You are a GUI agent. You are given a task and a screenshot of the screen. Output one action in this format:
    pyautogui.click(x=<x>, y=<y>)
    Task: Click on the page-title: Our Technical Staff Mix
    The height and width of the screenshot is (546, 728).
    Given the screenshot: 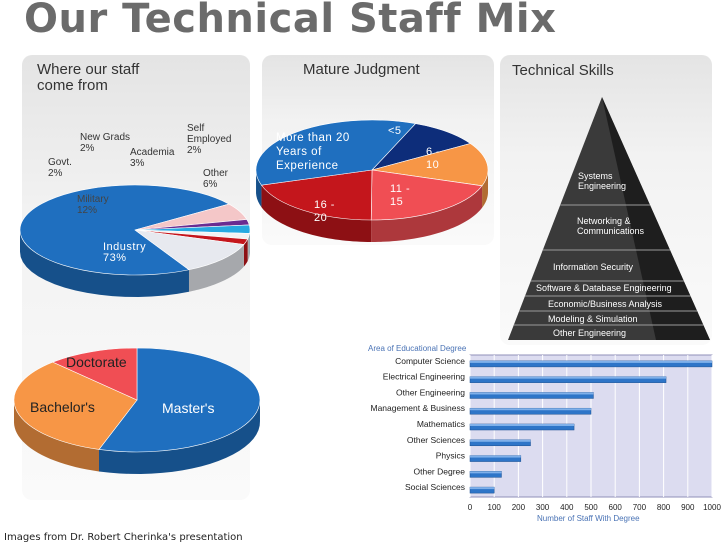 What is the action you would take?
    pyautogui.click(x=290, y=21)
    